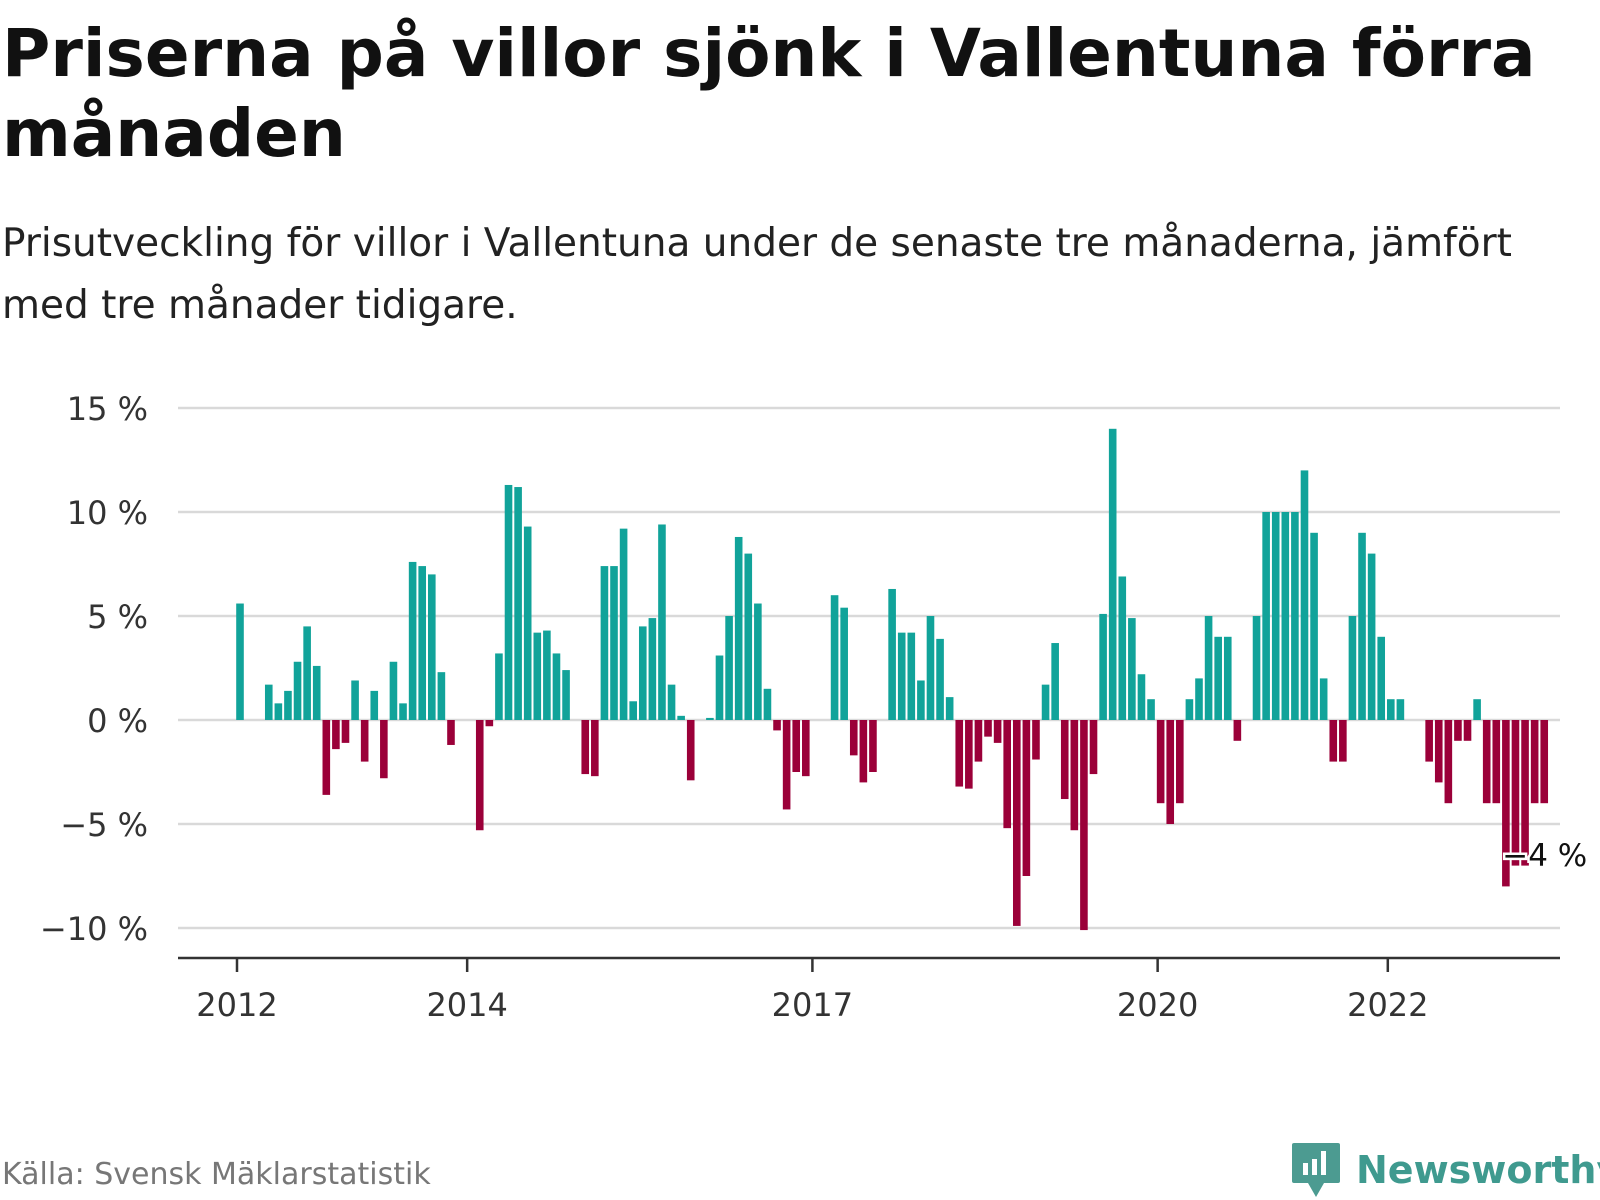 The height and width of the screenshot is (1200, 1600). I want to click on y-tick-label: 5 %, so click(117, 617).